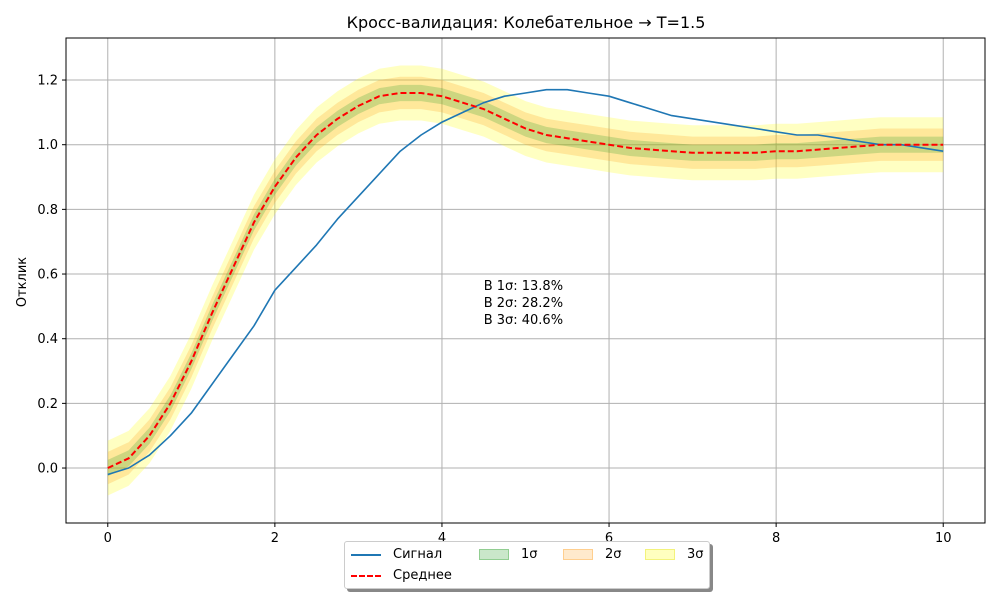 This screenshot has height=604, width=1000. What do you see at coordinates (422, 575) in the screenshot?
I see `legend-mean-label: Среднее` at bounding box center [422, 575].